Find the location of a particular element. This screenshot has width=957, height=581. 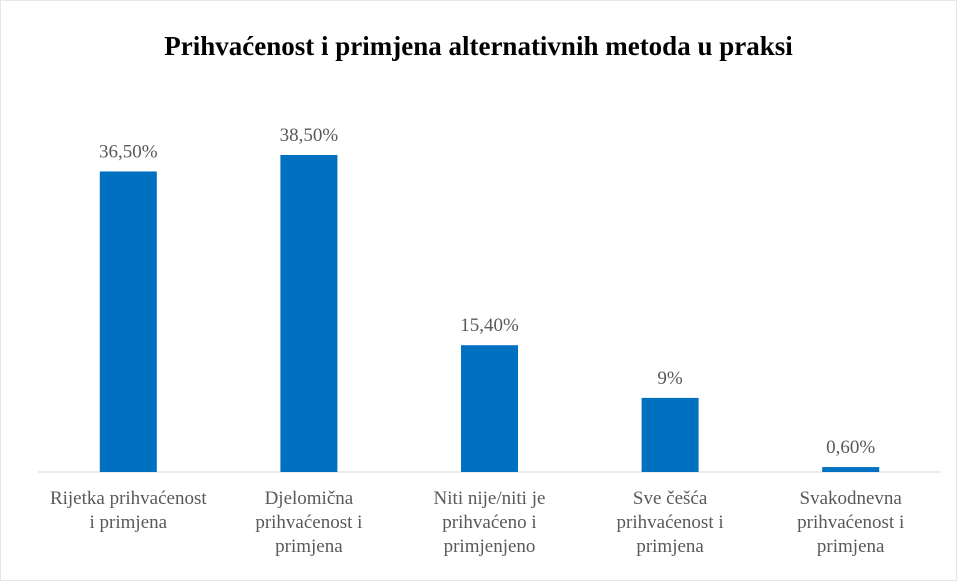

value-label: 36,50% is located at coordinates (128, 151).